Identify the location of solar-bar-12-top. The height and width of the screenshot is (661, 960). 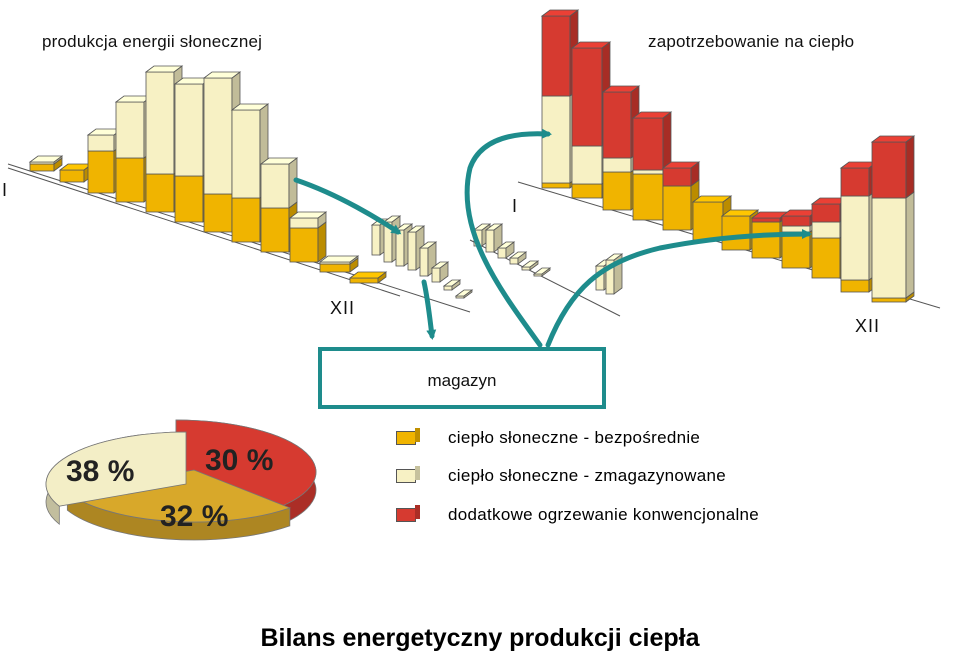
(368, 275).